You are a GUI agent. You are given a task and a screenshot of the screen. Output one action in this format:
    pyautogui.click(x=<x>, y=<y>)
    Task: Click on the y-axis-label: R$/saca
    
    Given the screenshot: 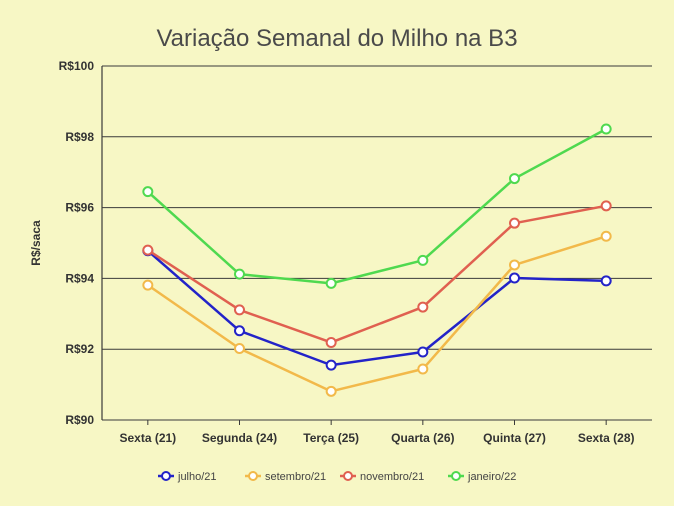 What is the action you would take?
    pyautogui.click(x=36, y=243)
    